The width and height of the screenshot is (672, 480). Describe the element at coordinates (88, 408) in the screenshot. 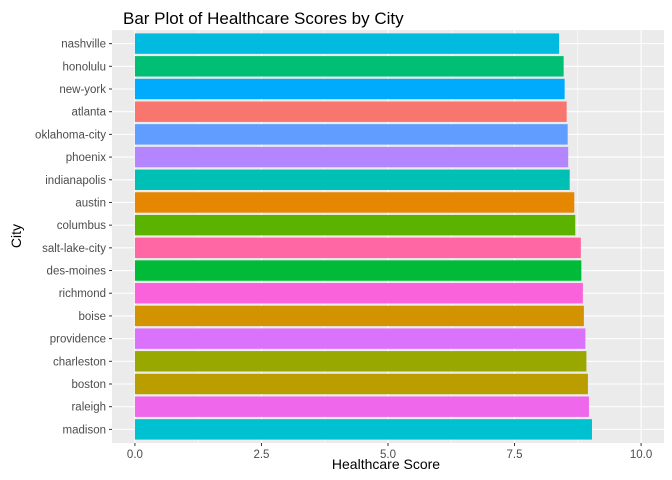

I see `y-tick-label-raleigh: raleigh` at that location.